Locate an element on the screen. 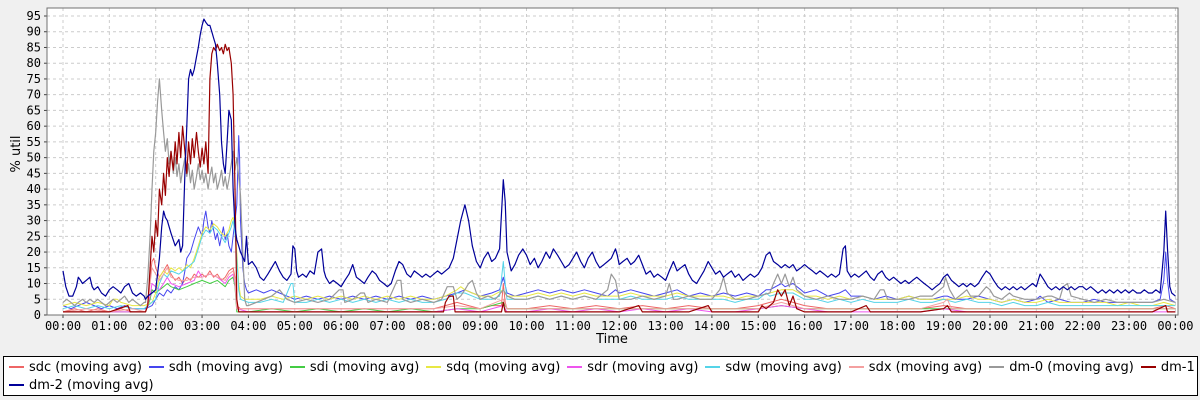 Image resolution: width=1200 pixels, height=400 pixels. x-tick-label: 14:00 is located at coordinates (712, 326).